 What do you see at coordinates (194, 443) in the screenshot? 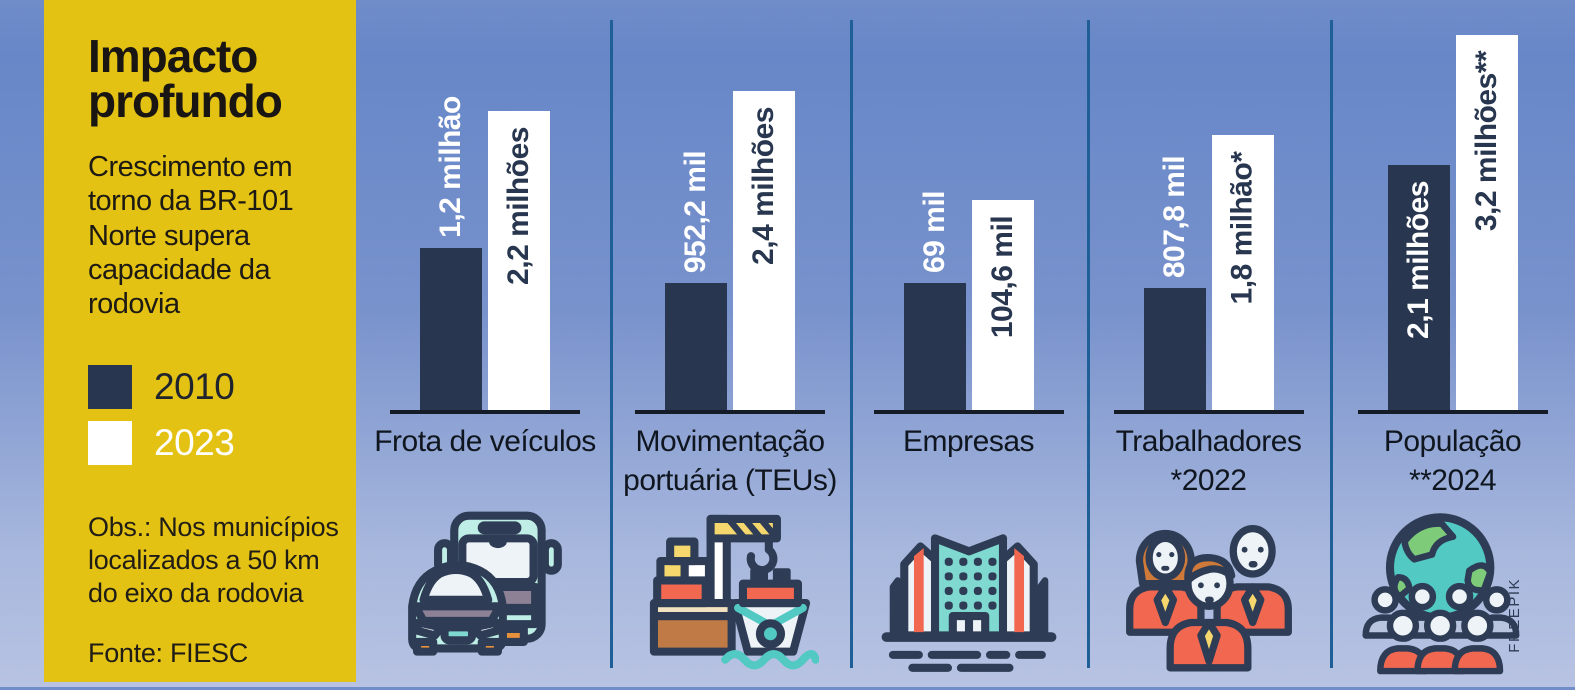
I see `legend-label-2023: 2023` at bounding box center [194, 443].